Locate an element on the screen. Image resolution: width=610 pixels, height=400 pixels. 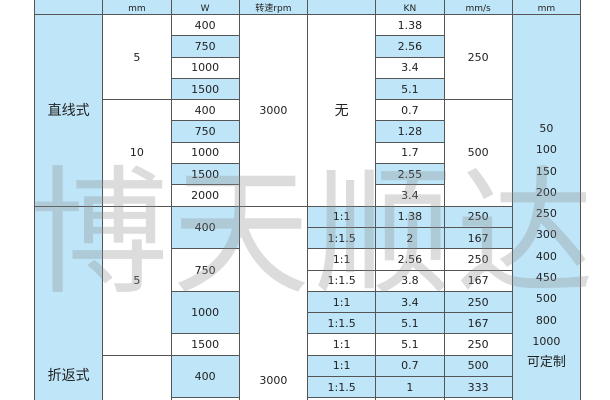
table-row: 1500 5.1 is located at coordinates (308, 89).